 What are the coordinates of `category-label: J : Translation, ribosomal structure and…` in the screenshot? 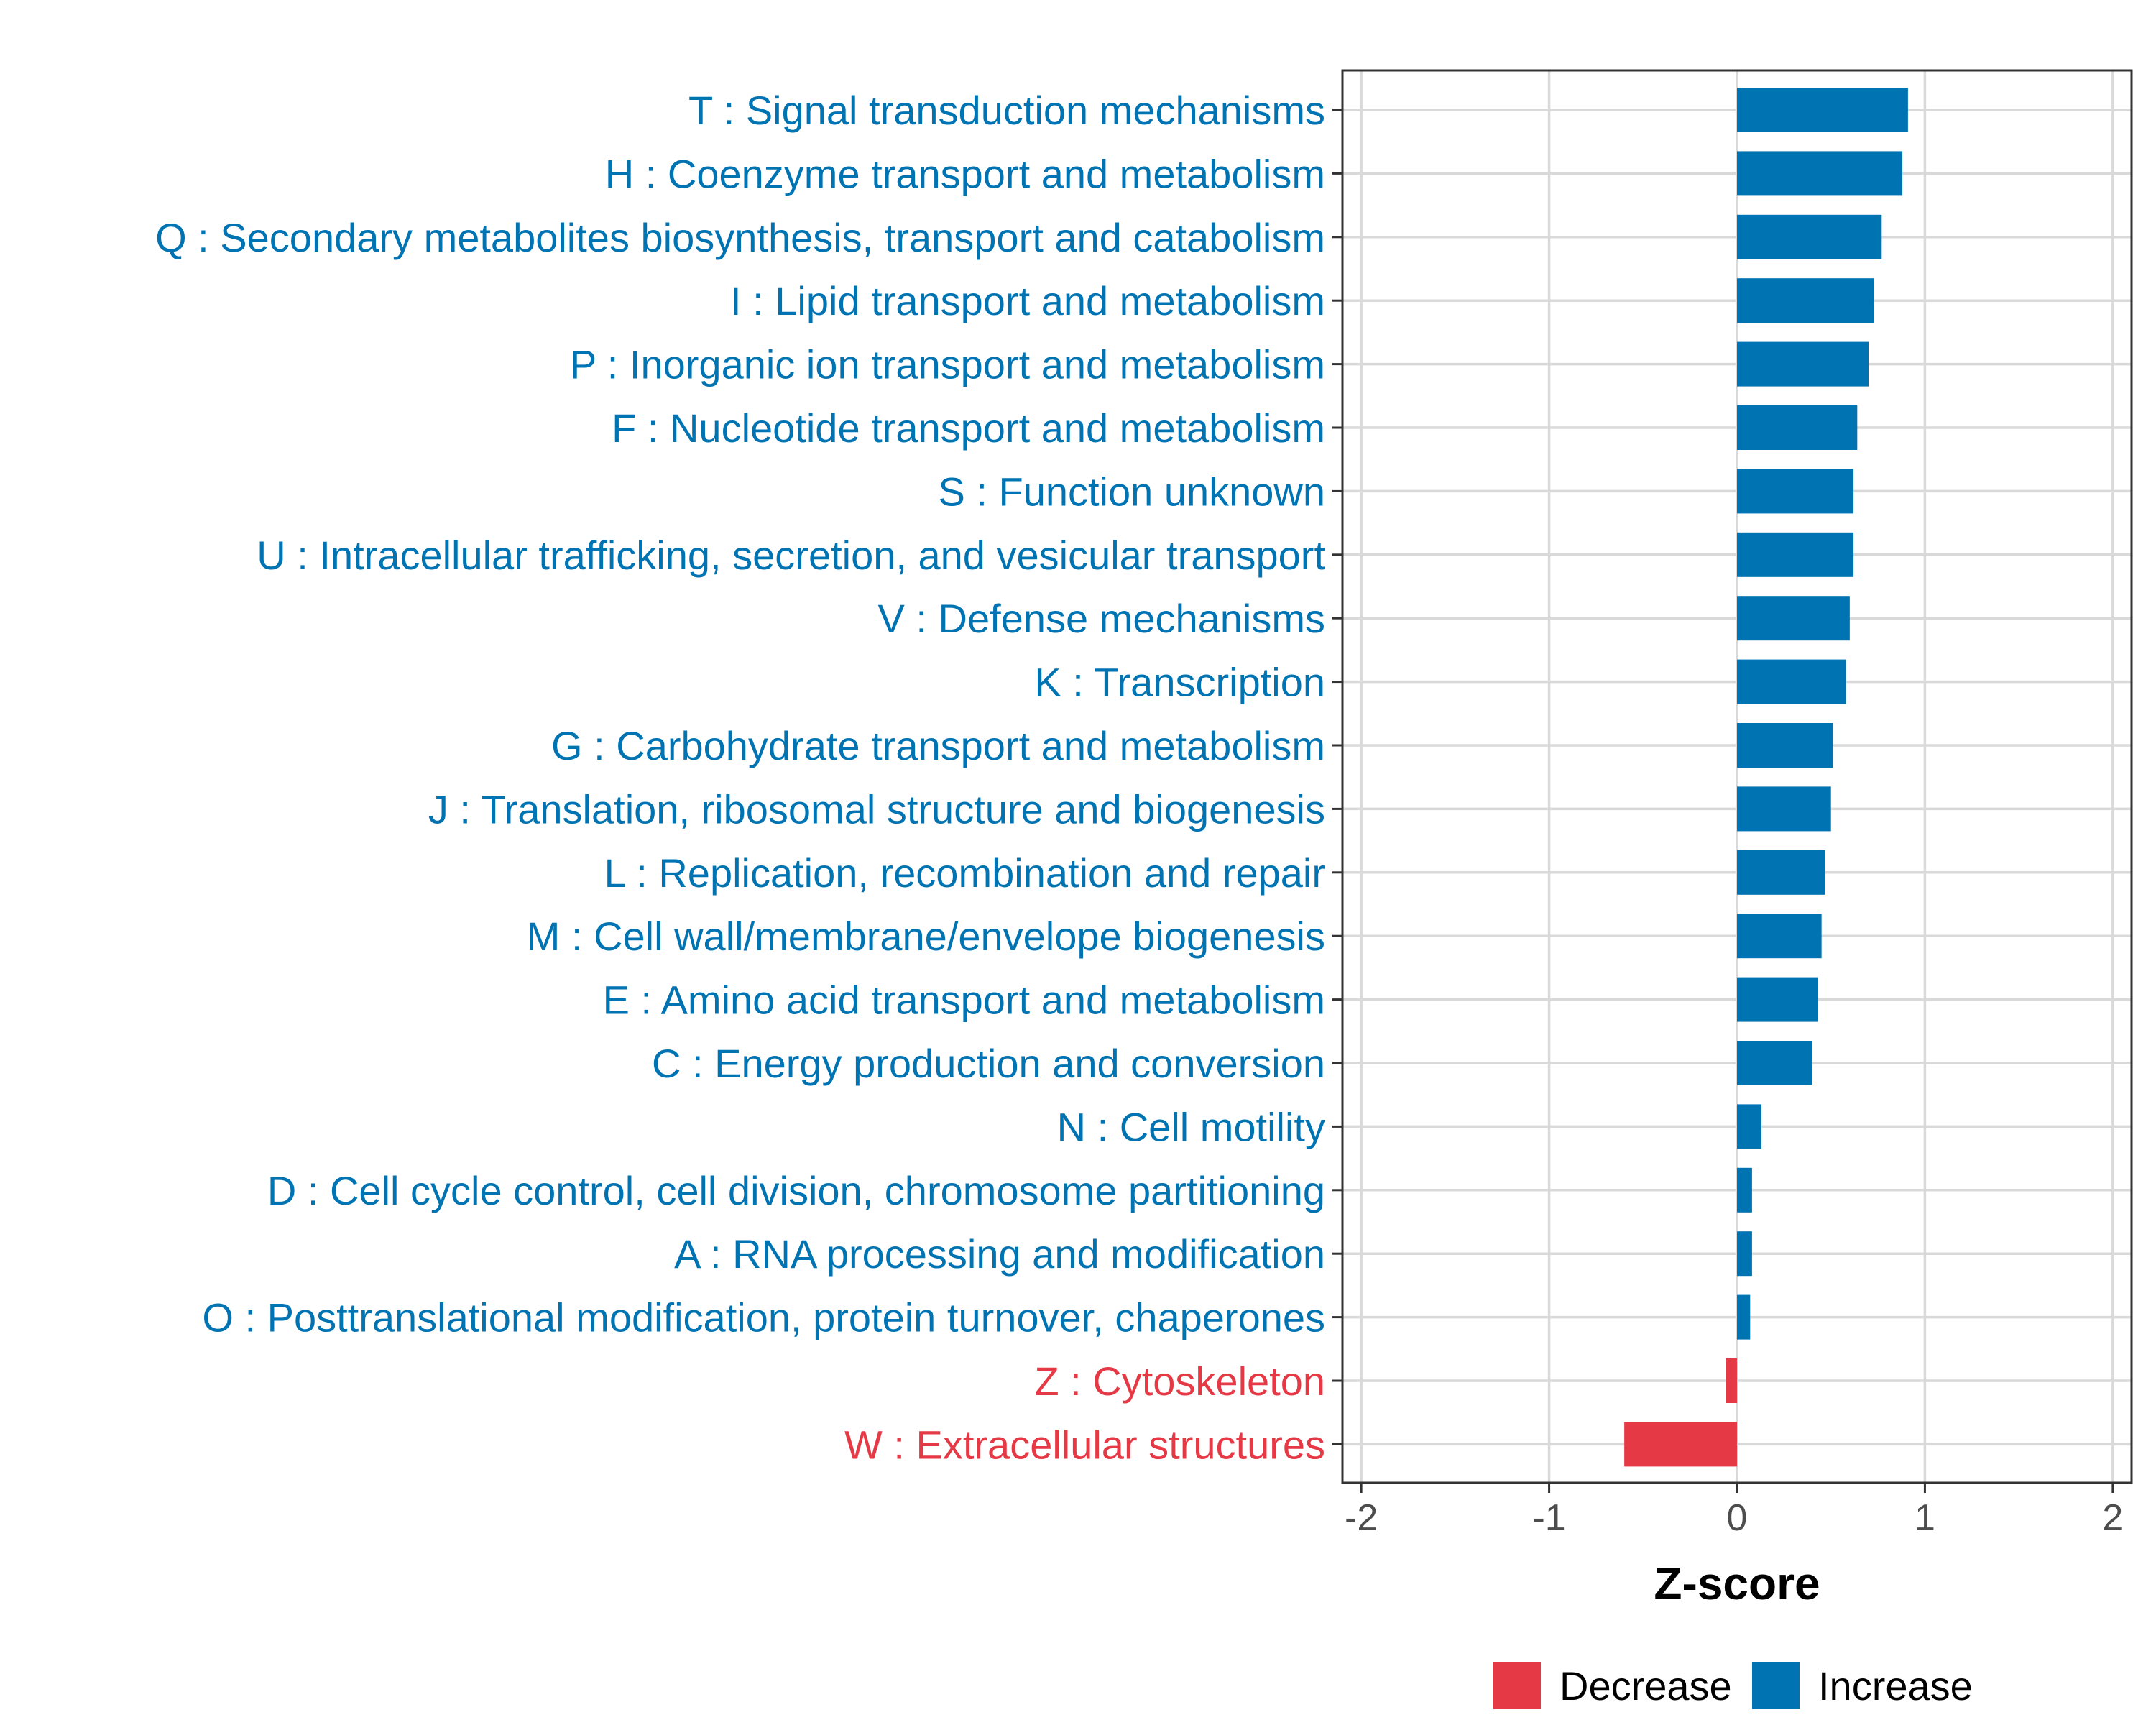 It's located at (877, 809).